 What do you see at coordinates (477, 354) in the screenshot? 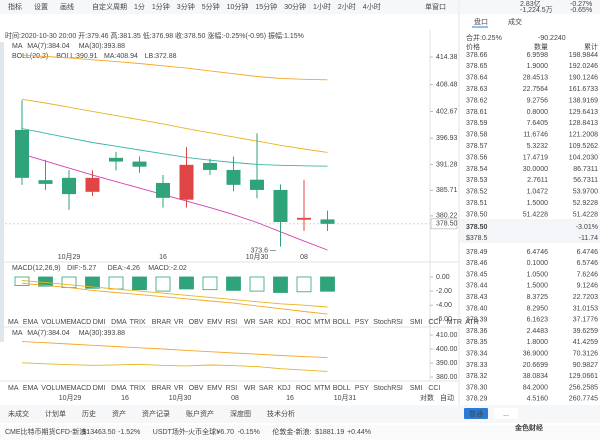
I see `book-price: 378.34` at bounding box center [477, 354].